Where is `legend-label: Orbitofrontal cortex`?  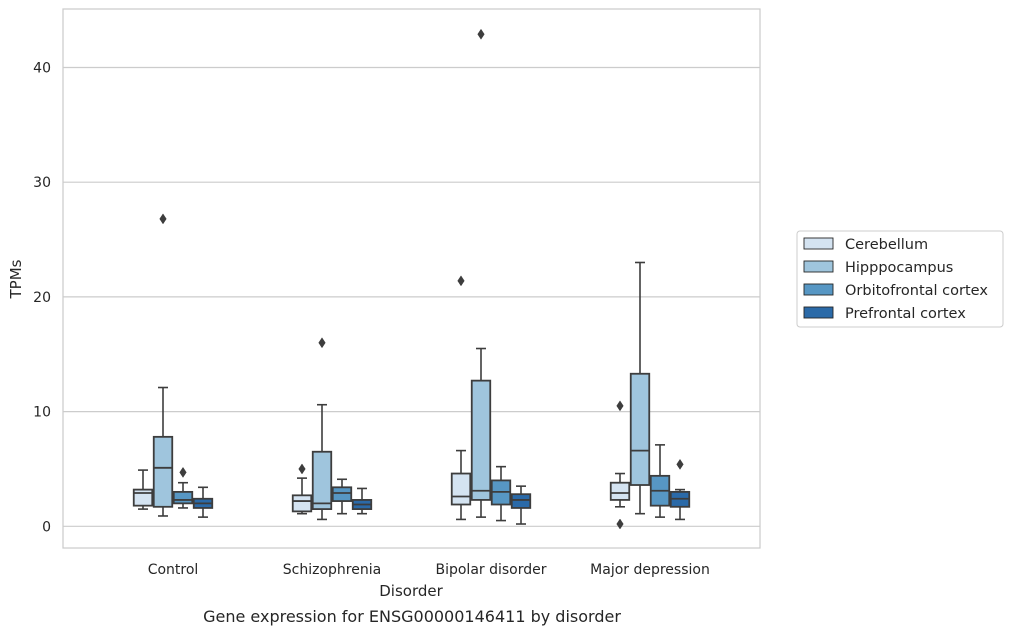 legend-label: Orbitofrontal cortex is located at coordinates (916, 291).